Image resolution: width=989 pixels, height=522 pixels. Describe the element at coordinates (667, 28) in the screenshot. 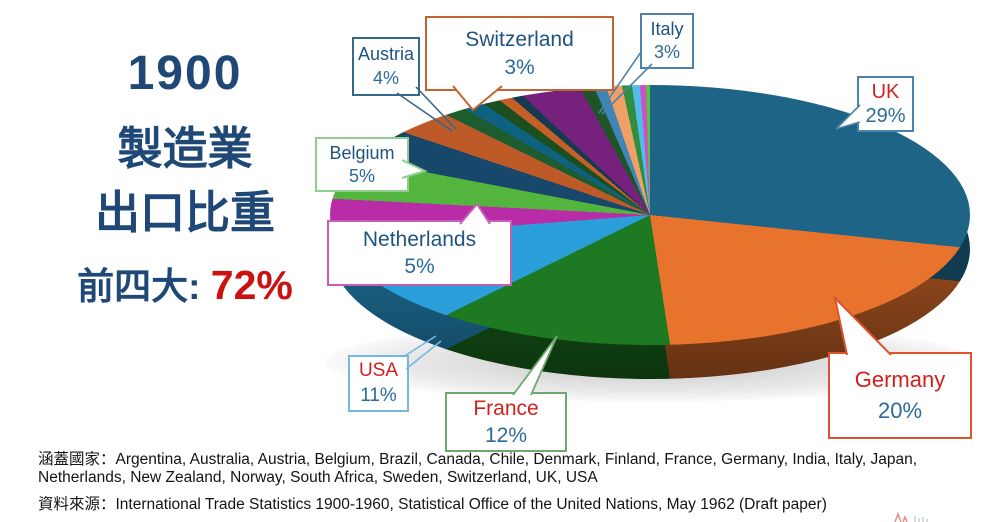

I see `callout-italy-name: Italy` at that location.